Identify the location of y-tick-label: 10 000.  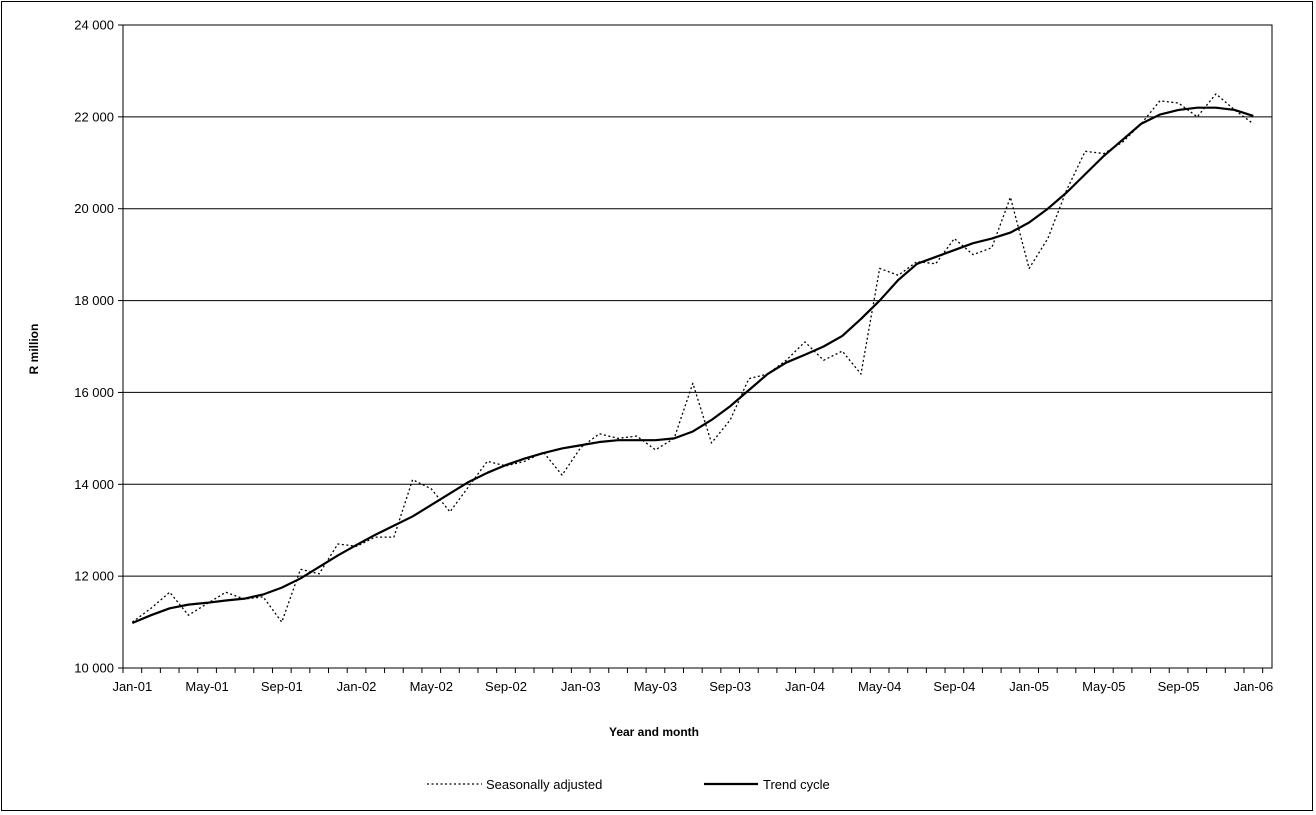
(94, 668).